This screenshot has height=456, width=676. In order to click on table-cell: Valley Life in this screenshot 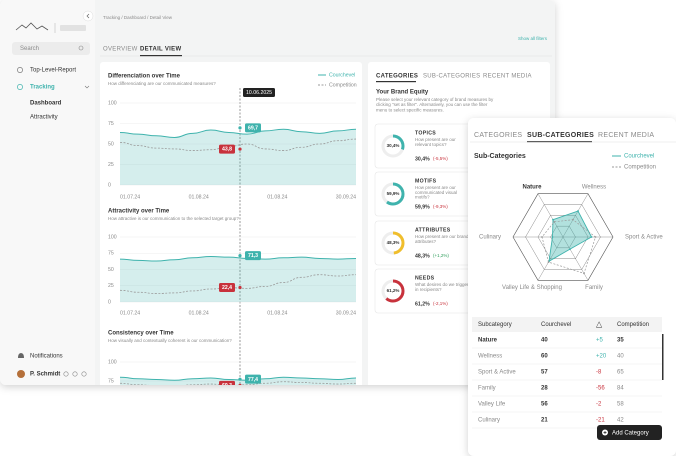, I will do `click(492, 405)`.